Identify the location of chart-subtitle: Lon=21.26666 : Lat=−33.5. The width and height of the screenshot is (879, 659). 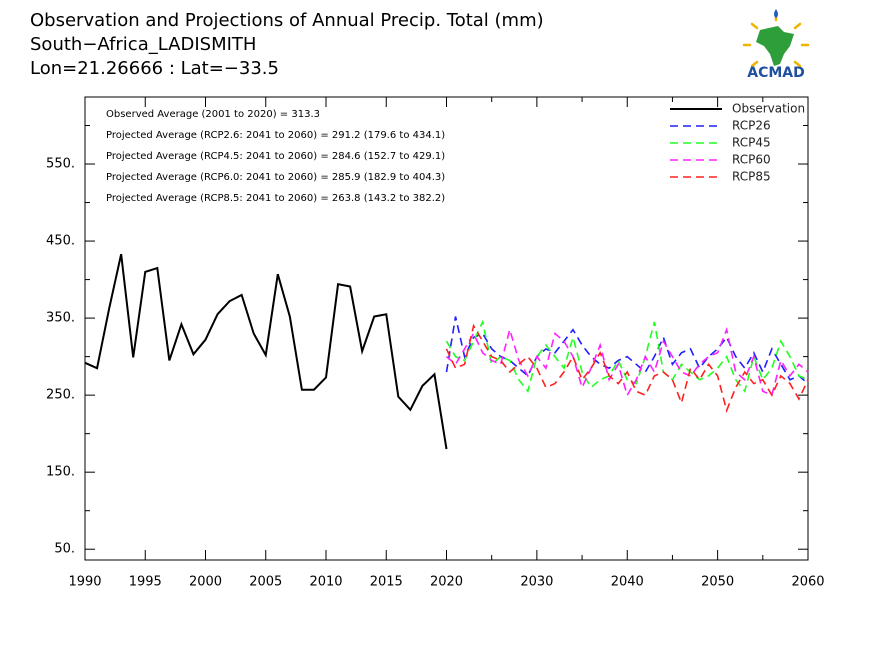
(154, 68).